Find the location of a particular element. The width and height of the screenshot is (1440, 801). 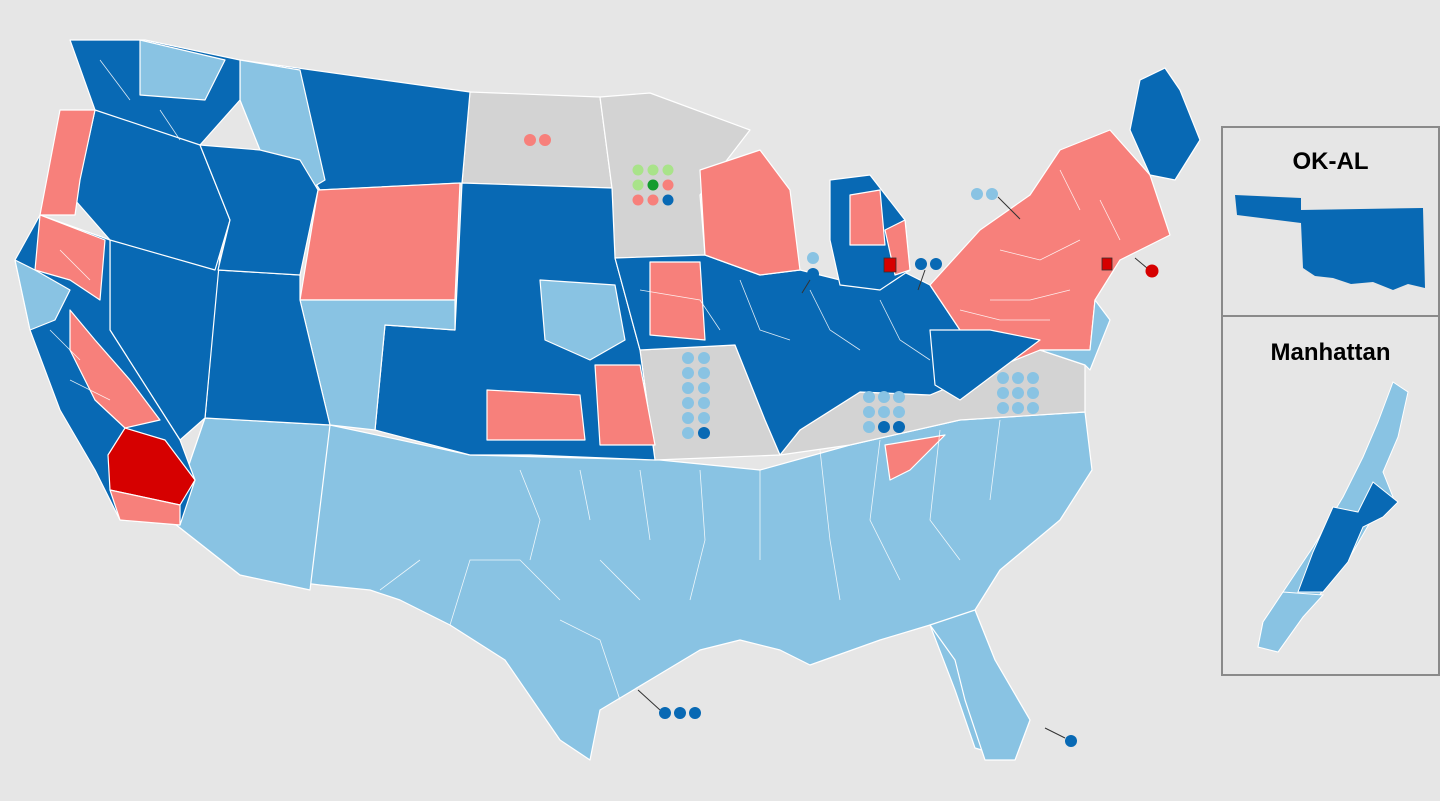

region-kansas-east is located at coordinates (625, 405).